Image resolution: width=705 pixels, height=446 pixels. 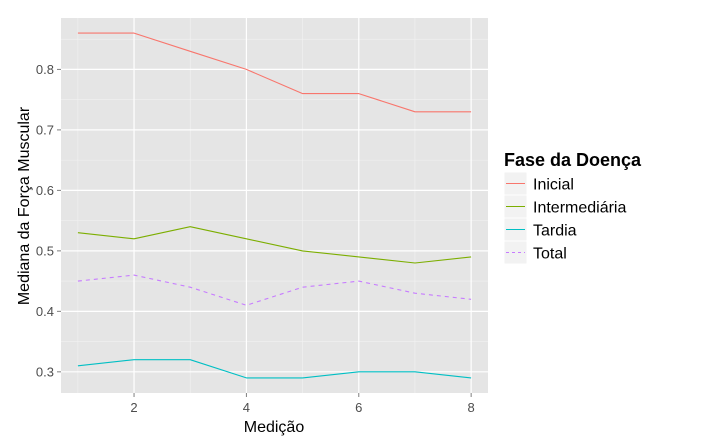 I want to click on x-tick-label: 8, so click(x=471, y=407).